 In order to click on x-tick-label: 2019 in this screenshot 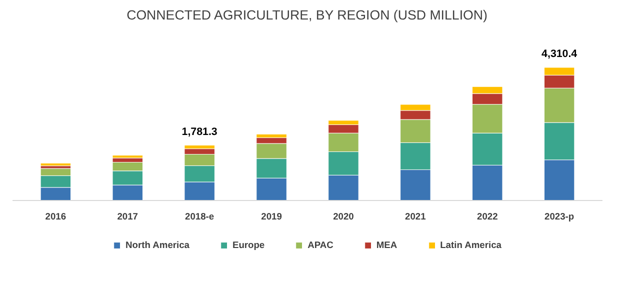, I will do `click(271, 217)`.